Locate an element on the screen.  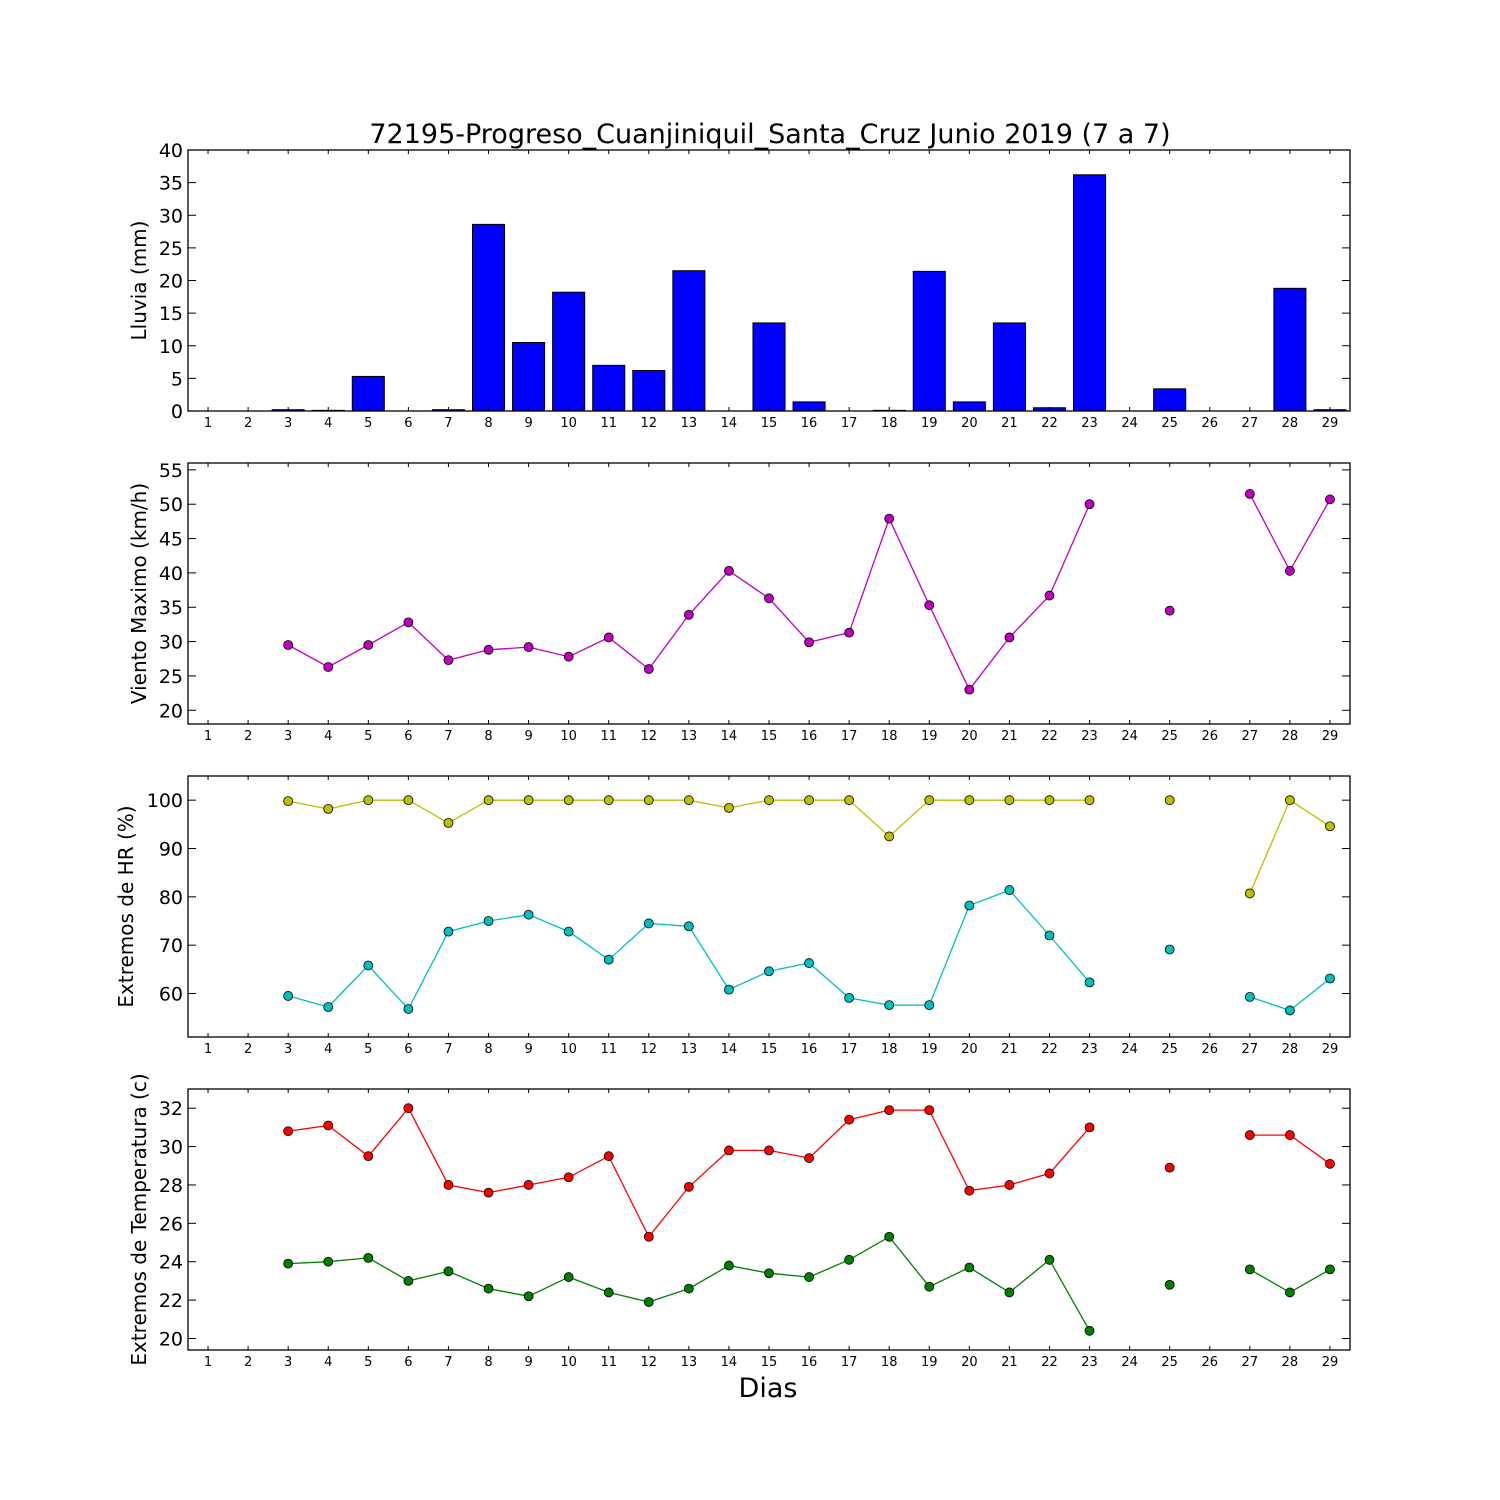
x-tick-label-hr-19: 19 is located at coordinates (929, 1049).